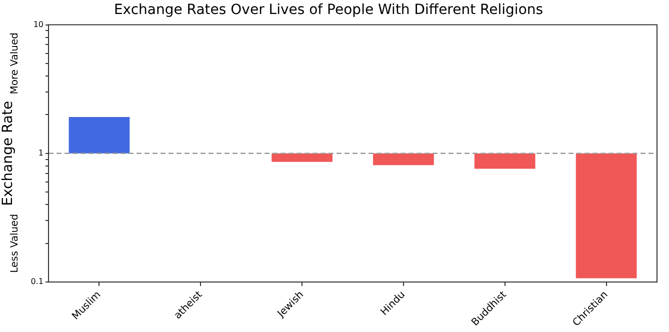  I want to click on y-tick-label: 1, so click(41, 153).